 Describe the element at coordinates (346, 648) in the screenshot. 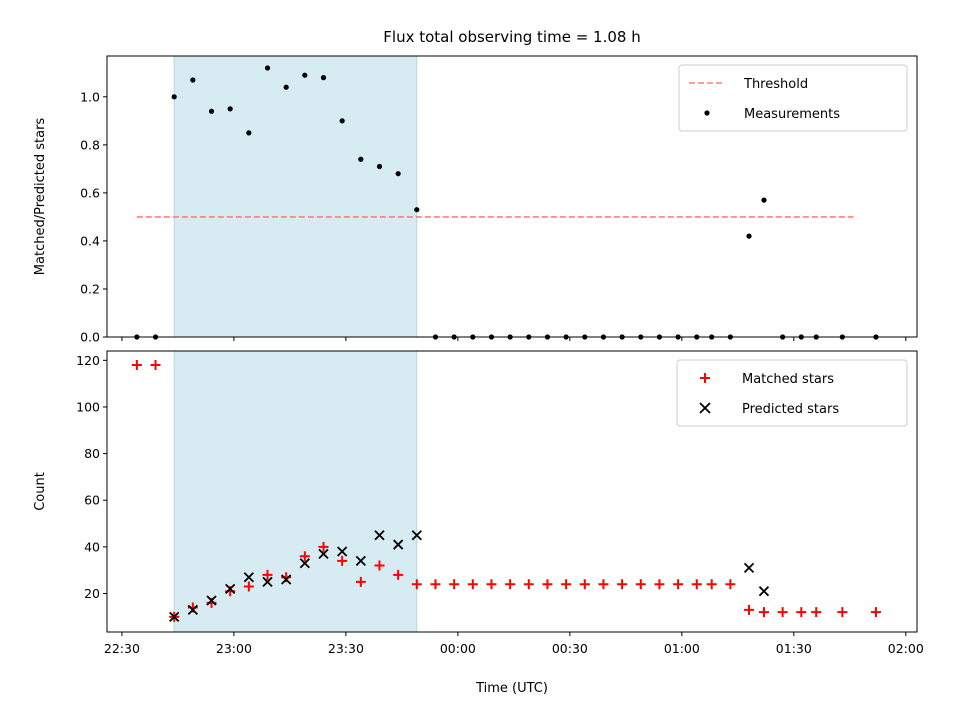

I see `x-tick-label: 23:30` at that location.